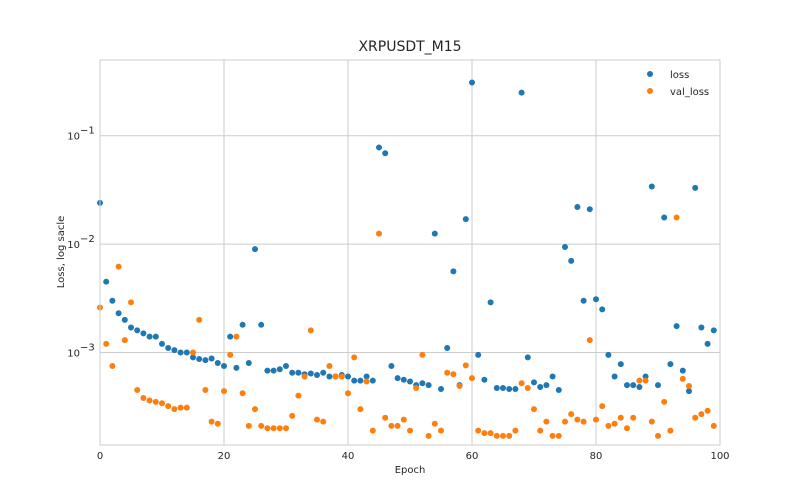  I want to click on x-tick-label: 100, so click(719, 456).